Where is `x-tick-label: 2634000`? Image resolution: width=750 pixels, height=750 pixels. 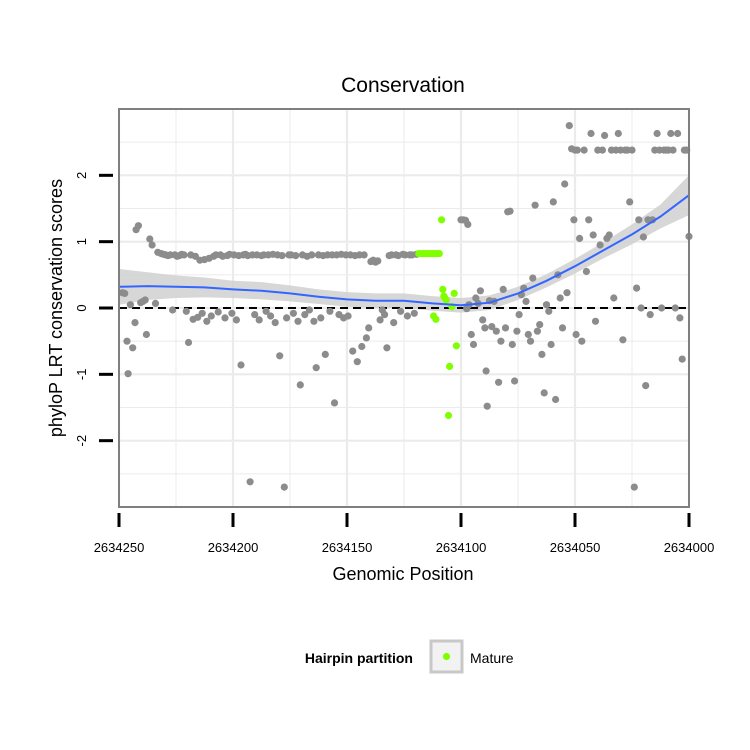
x-tick-label: 2634000 is located at coordinates (689, 547).